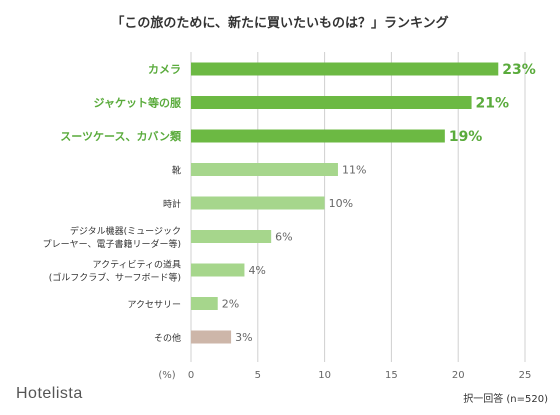  What do you see at coordinates (458, 375) in the screenshot?
I see `x-tick-label: 20` at bounding box center [458, 375].